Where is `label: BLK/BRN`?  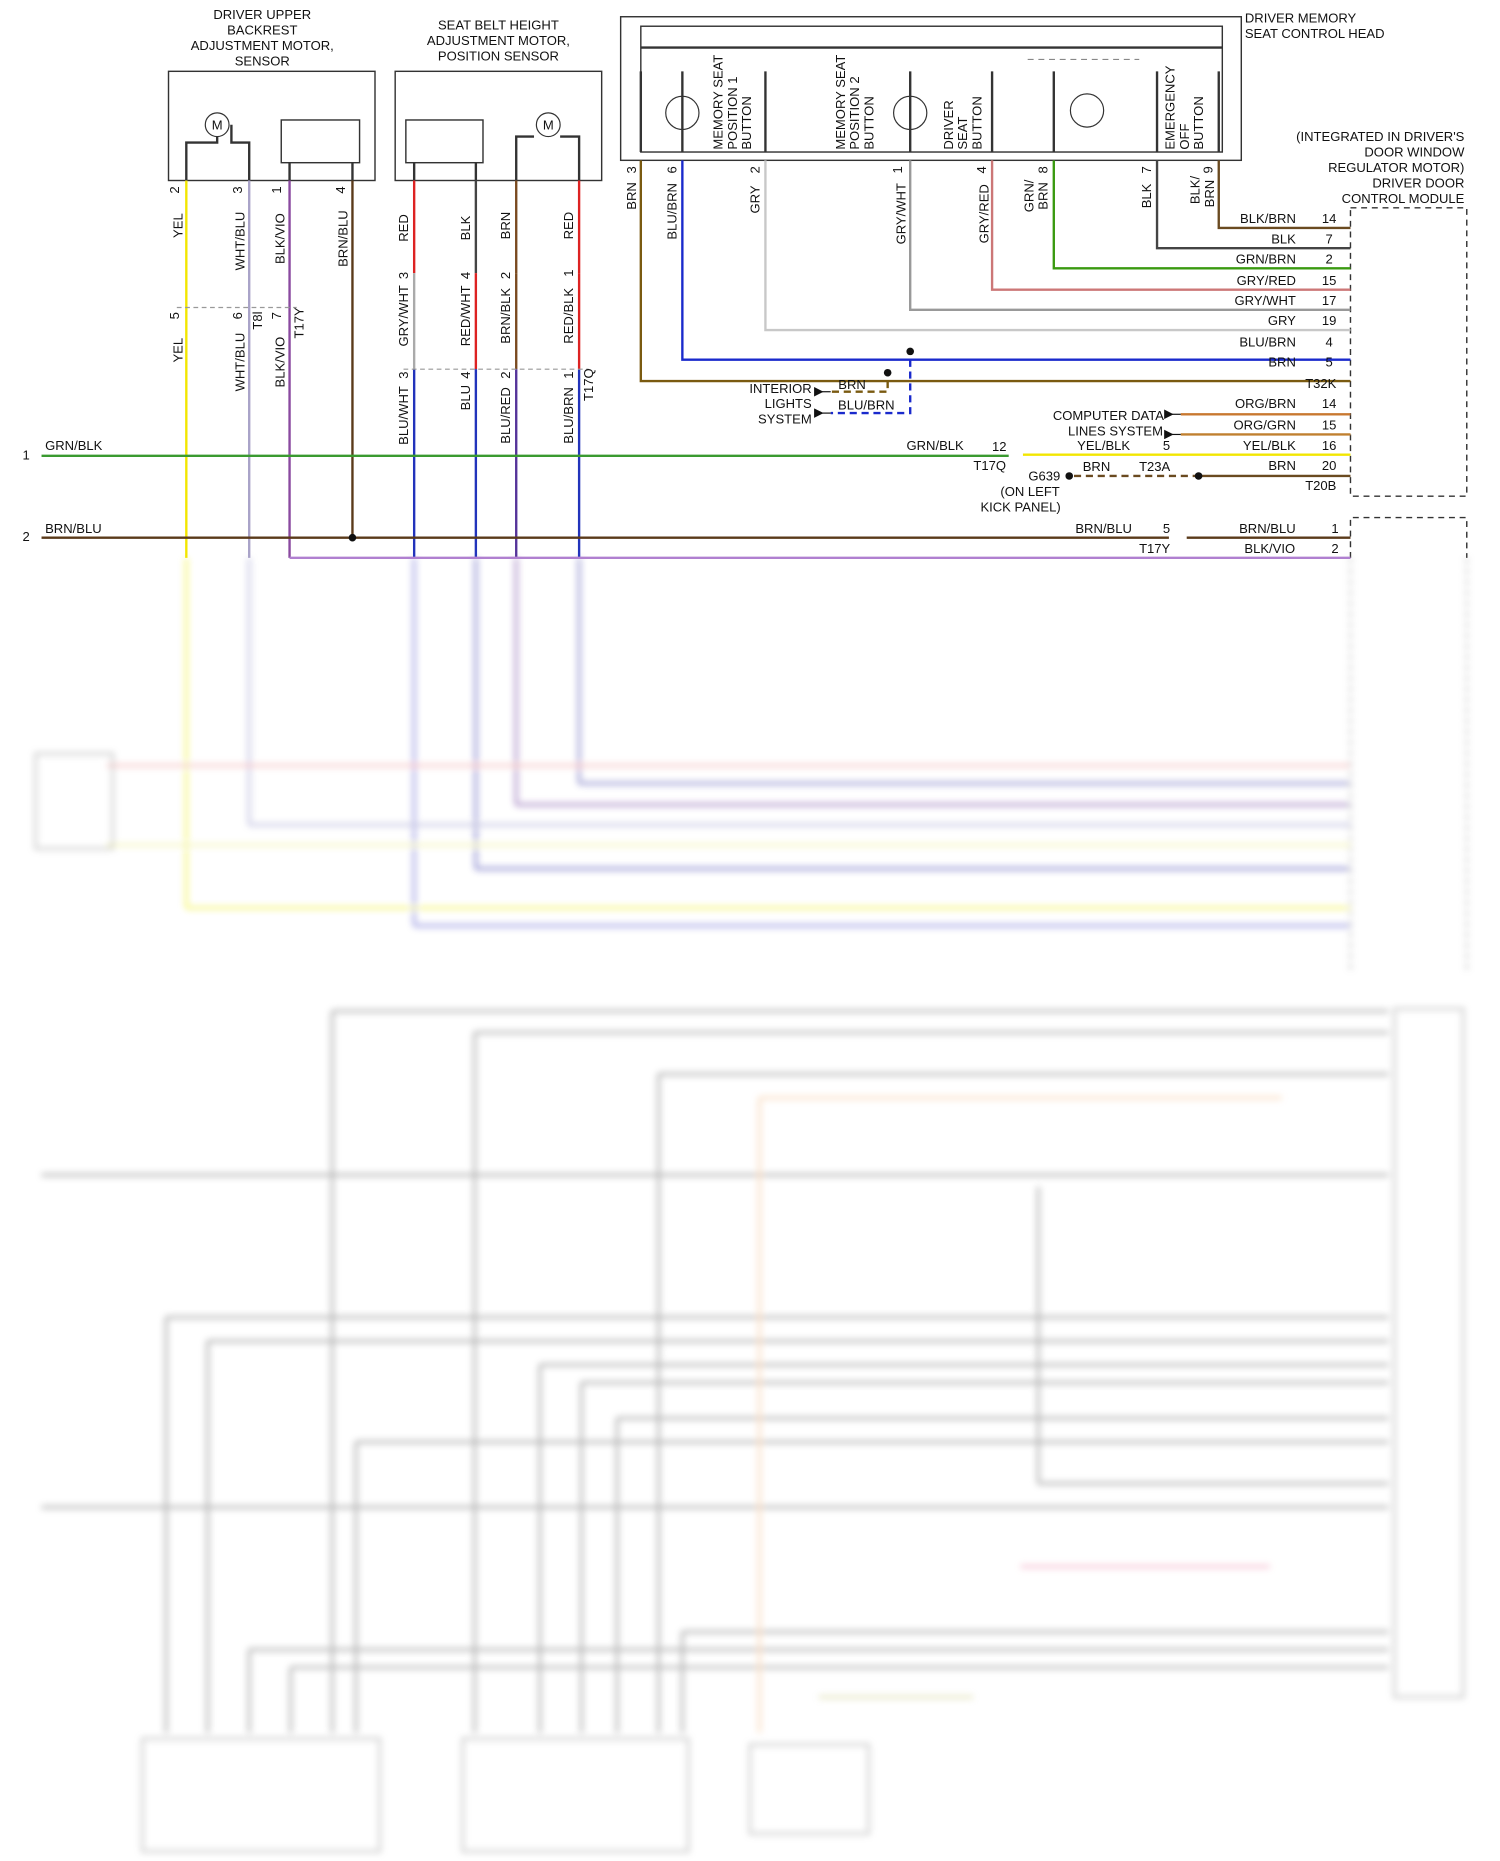 label: BLK/BRN is located at coordinates (1268, 218).